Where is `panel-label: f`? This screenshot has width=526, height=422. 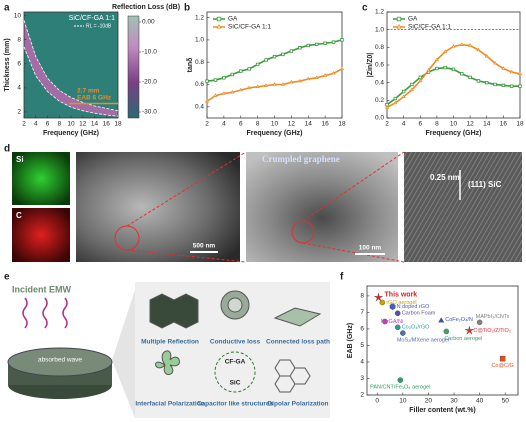 panel-label: f is located at coordinates (342, 277).